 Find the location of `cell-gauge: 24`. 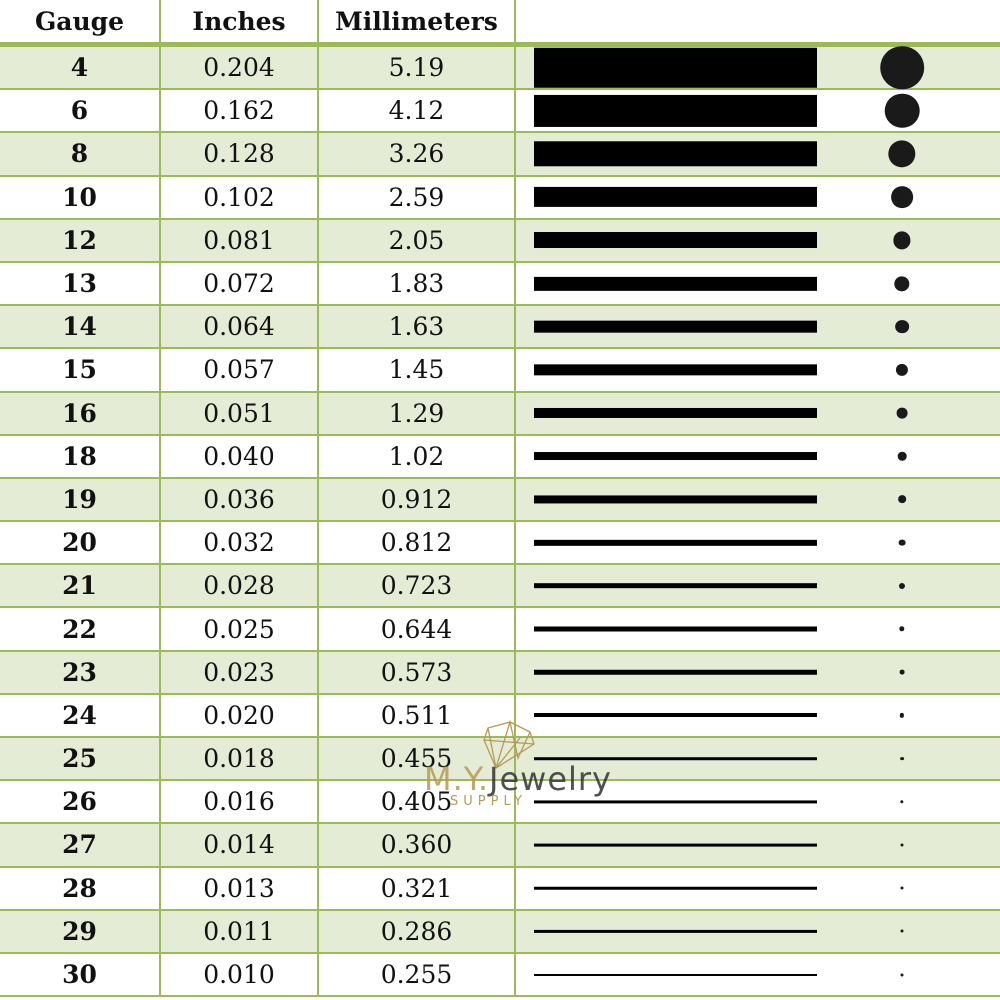

cell-gauge: 24 is located at coordinates (80, 715).